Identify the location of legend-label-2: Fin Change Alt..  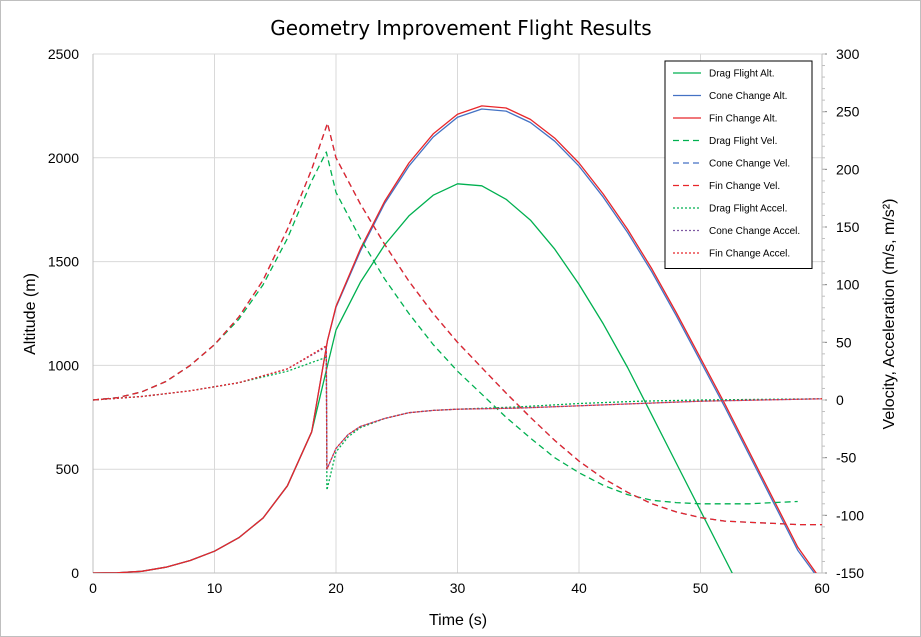
(743, 119).